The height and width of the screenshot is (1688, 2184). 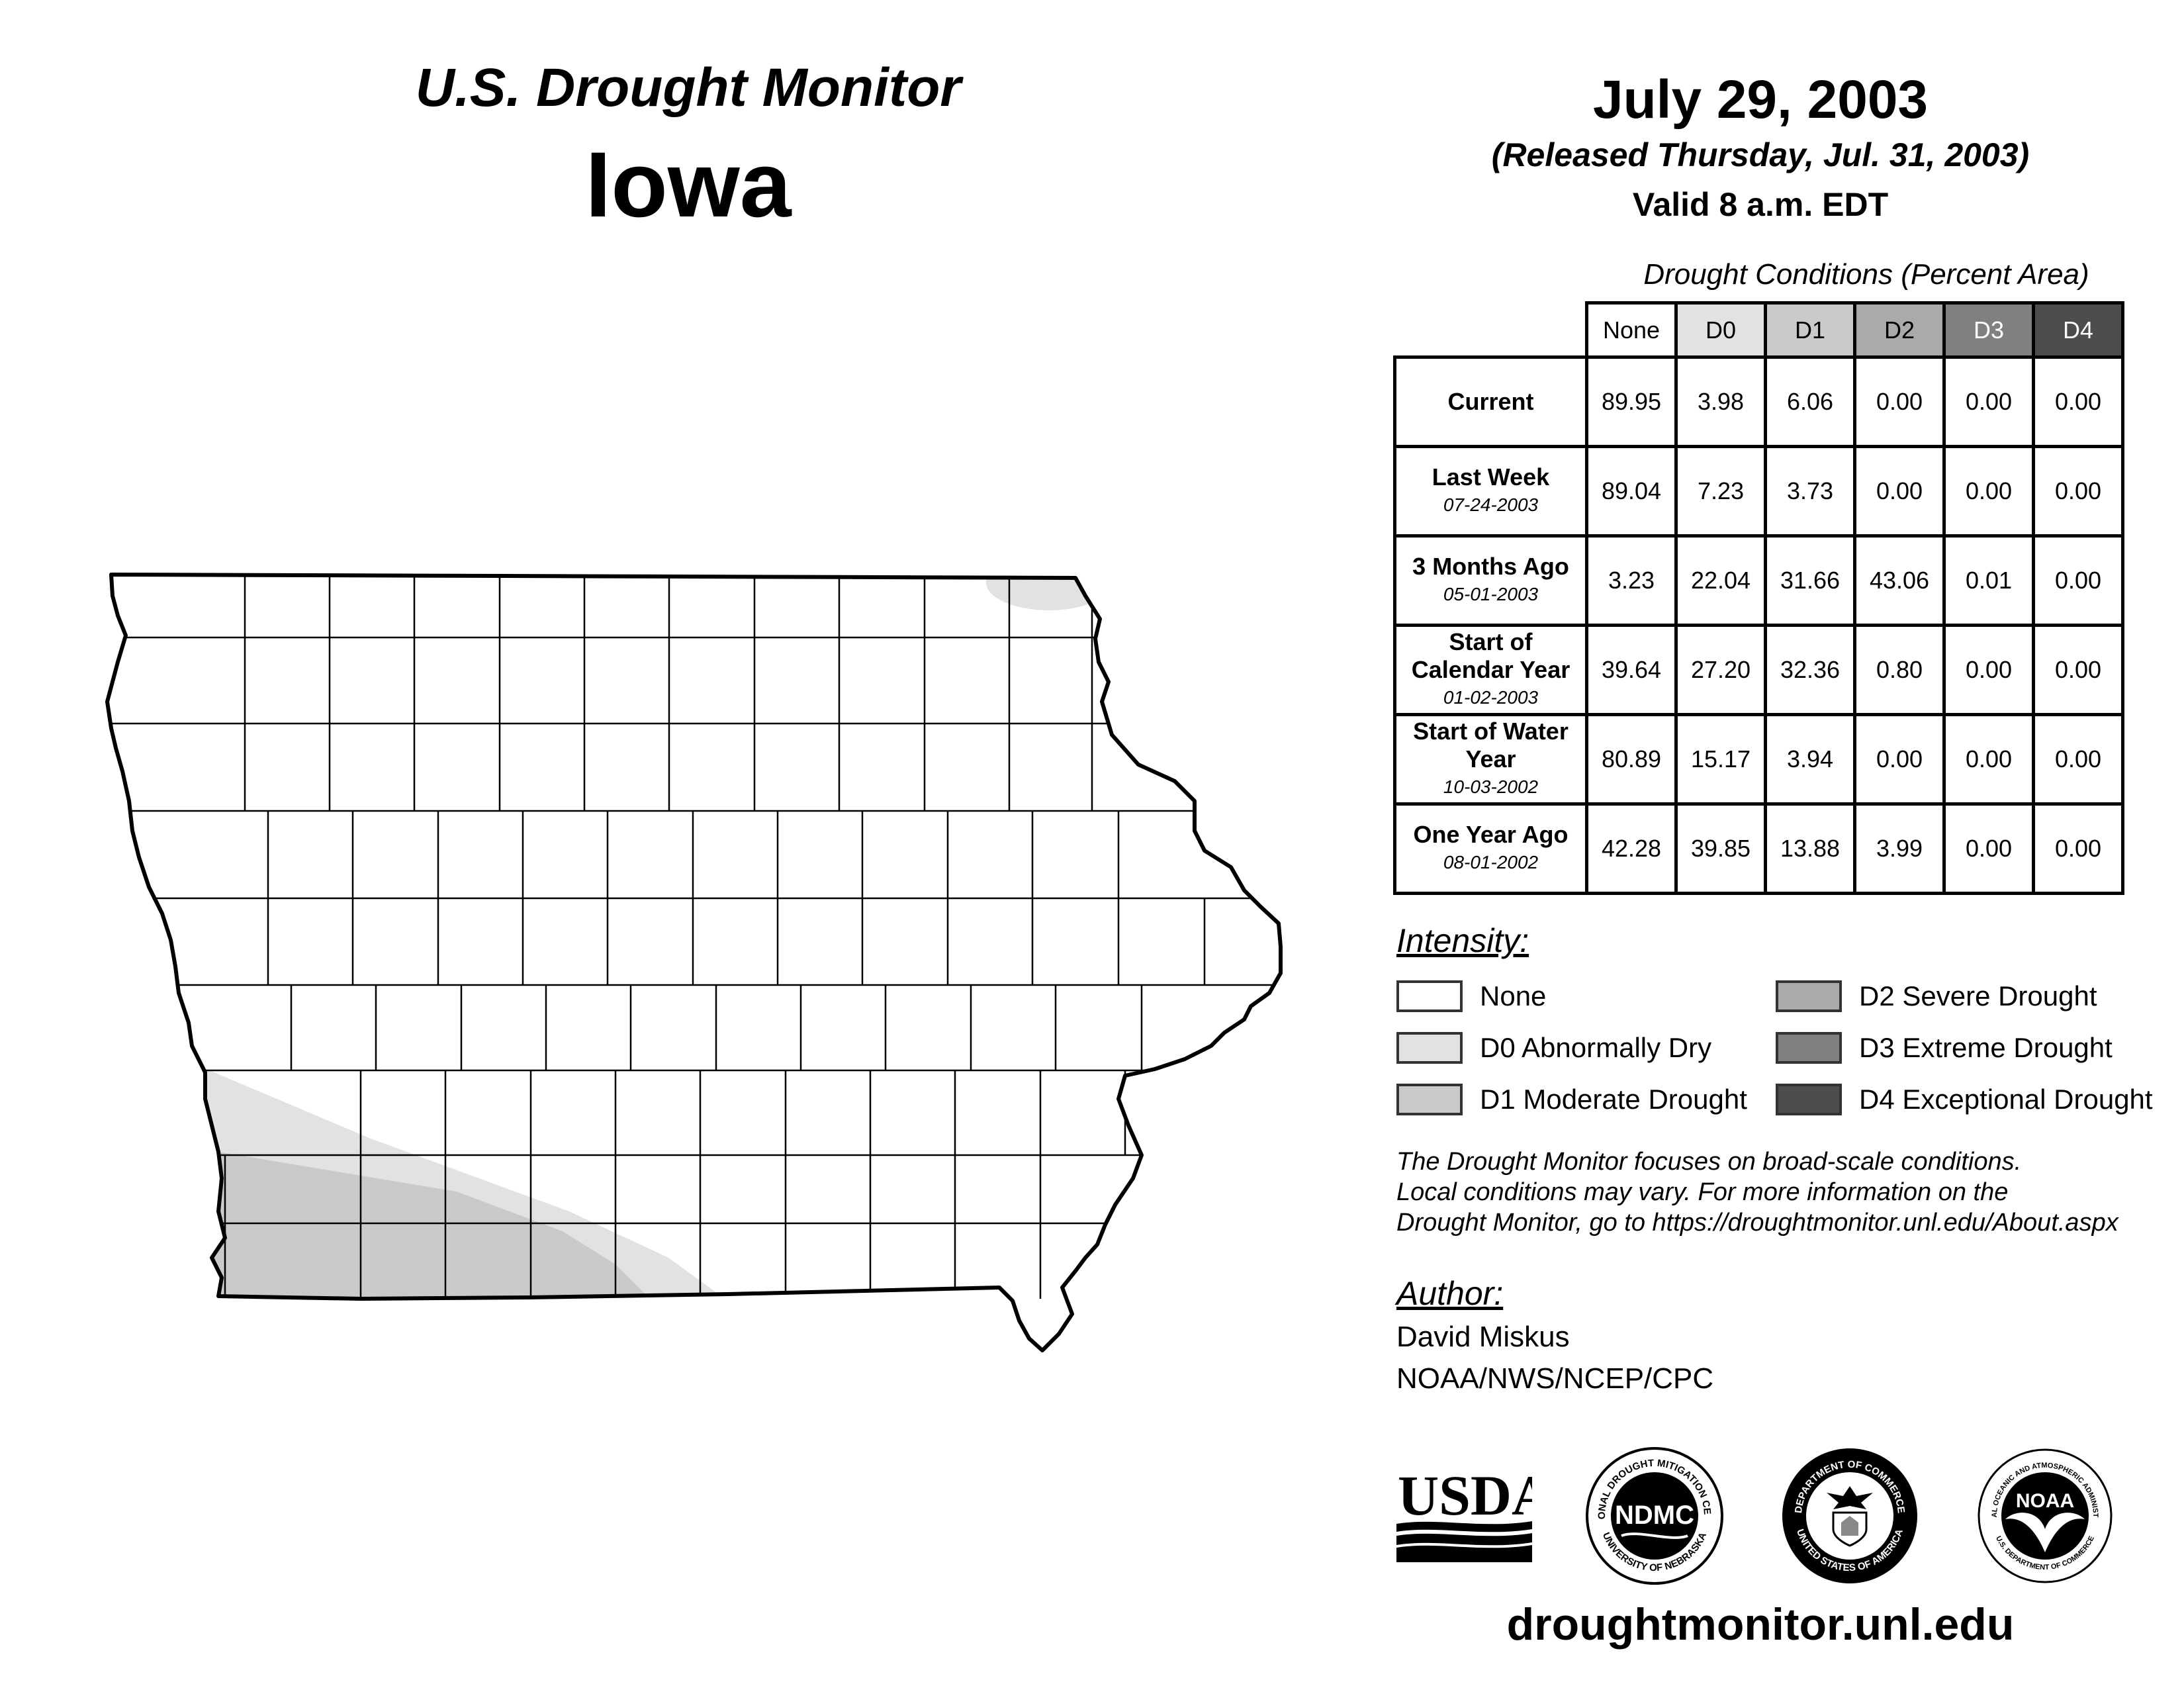 What do you see at coordinates (1965, 1099) in the screenshot?
I see `legend-item-d4: D4 Exceptional Drought` at bounding box center [1965, 1099].